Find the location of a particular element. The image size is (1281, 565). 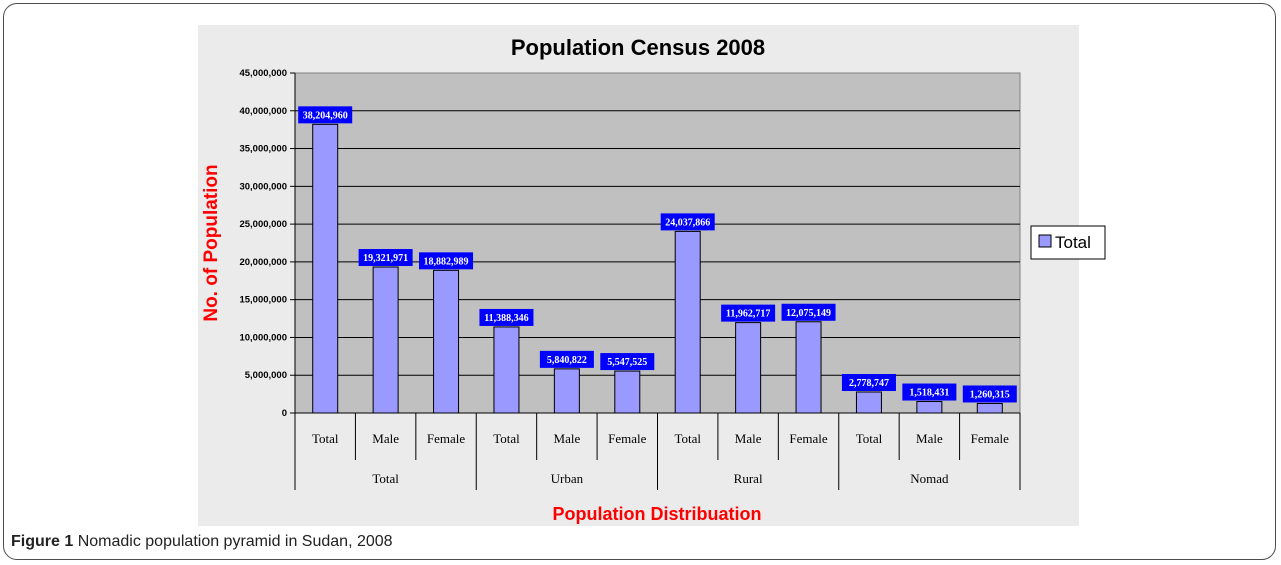

data-label: 12,075,149 is located at coordinates (808, 313).